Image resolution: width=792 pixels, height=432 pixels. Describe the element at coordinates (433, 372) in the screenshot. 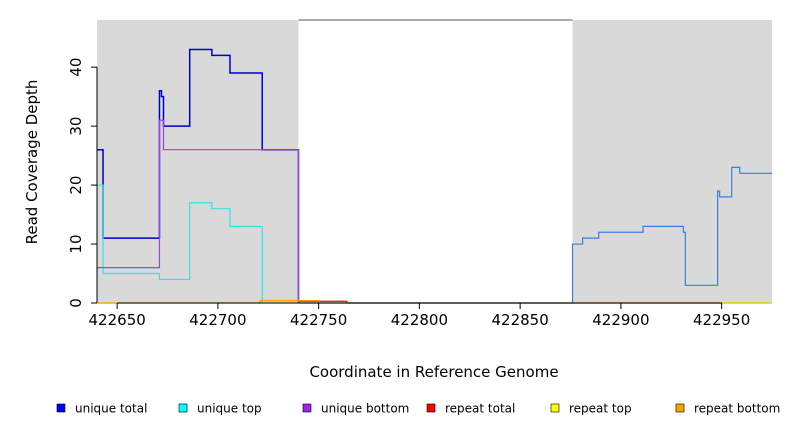

I see `x-axis-title: Coordinate in Reference Genome` at that location.